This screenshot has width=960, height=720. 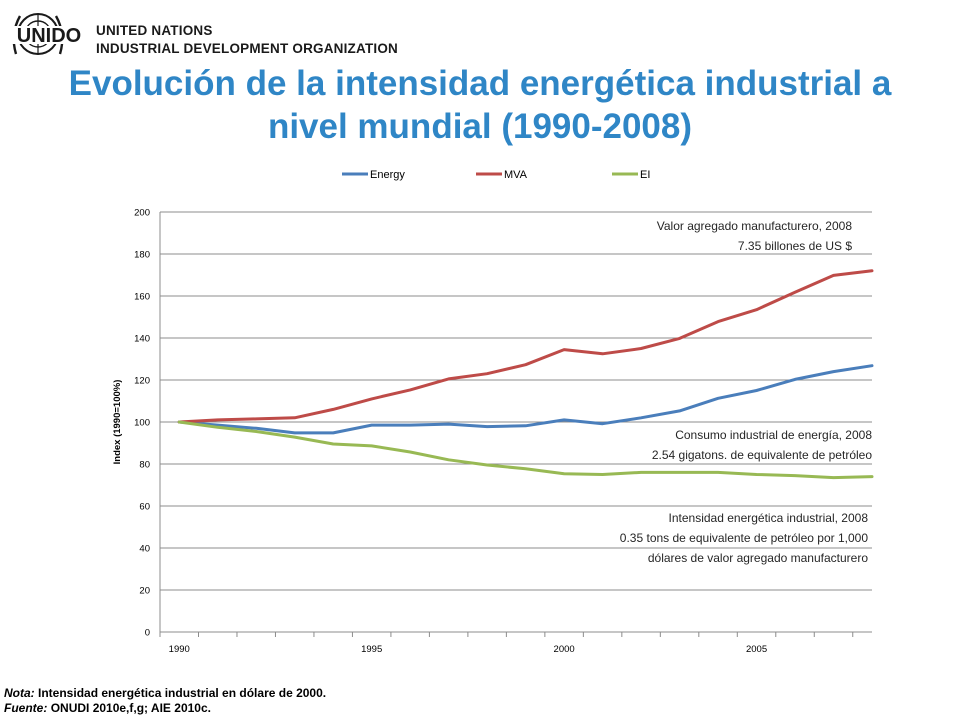 I want to click on annotation-mva: Valor agregado manufacturero, 2008, so click(x=755, y=226).